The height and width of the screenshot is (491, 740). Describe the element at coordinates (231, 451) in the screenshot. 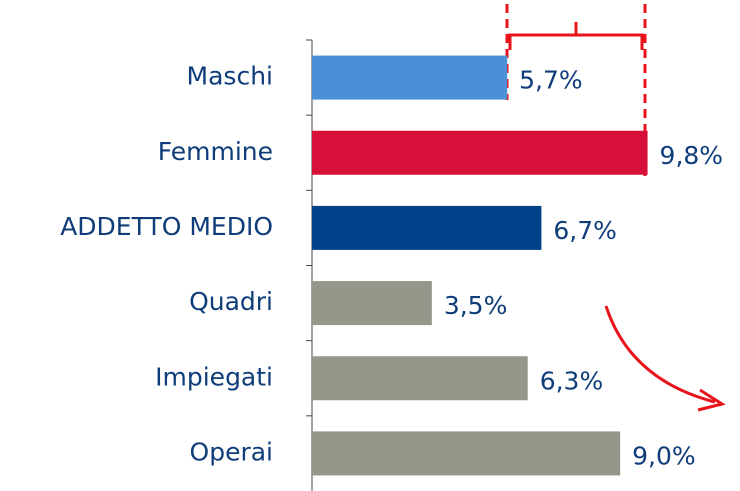

I see `category-label: Operai` at that location.